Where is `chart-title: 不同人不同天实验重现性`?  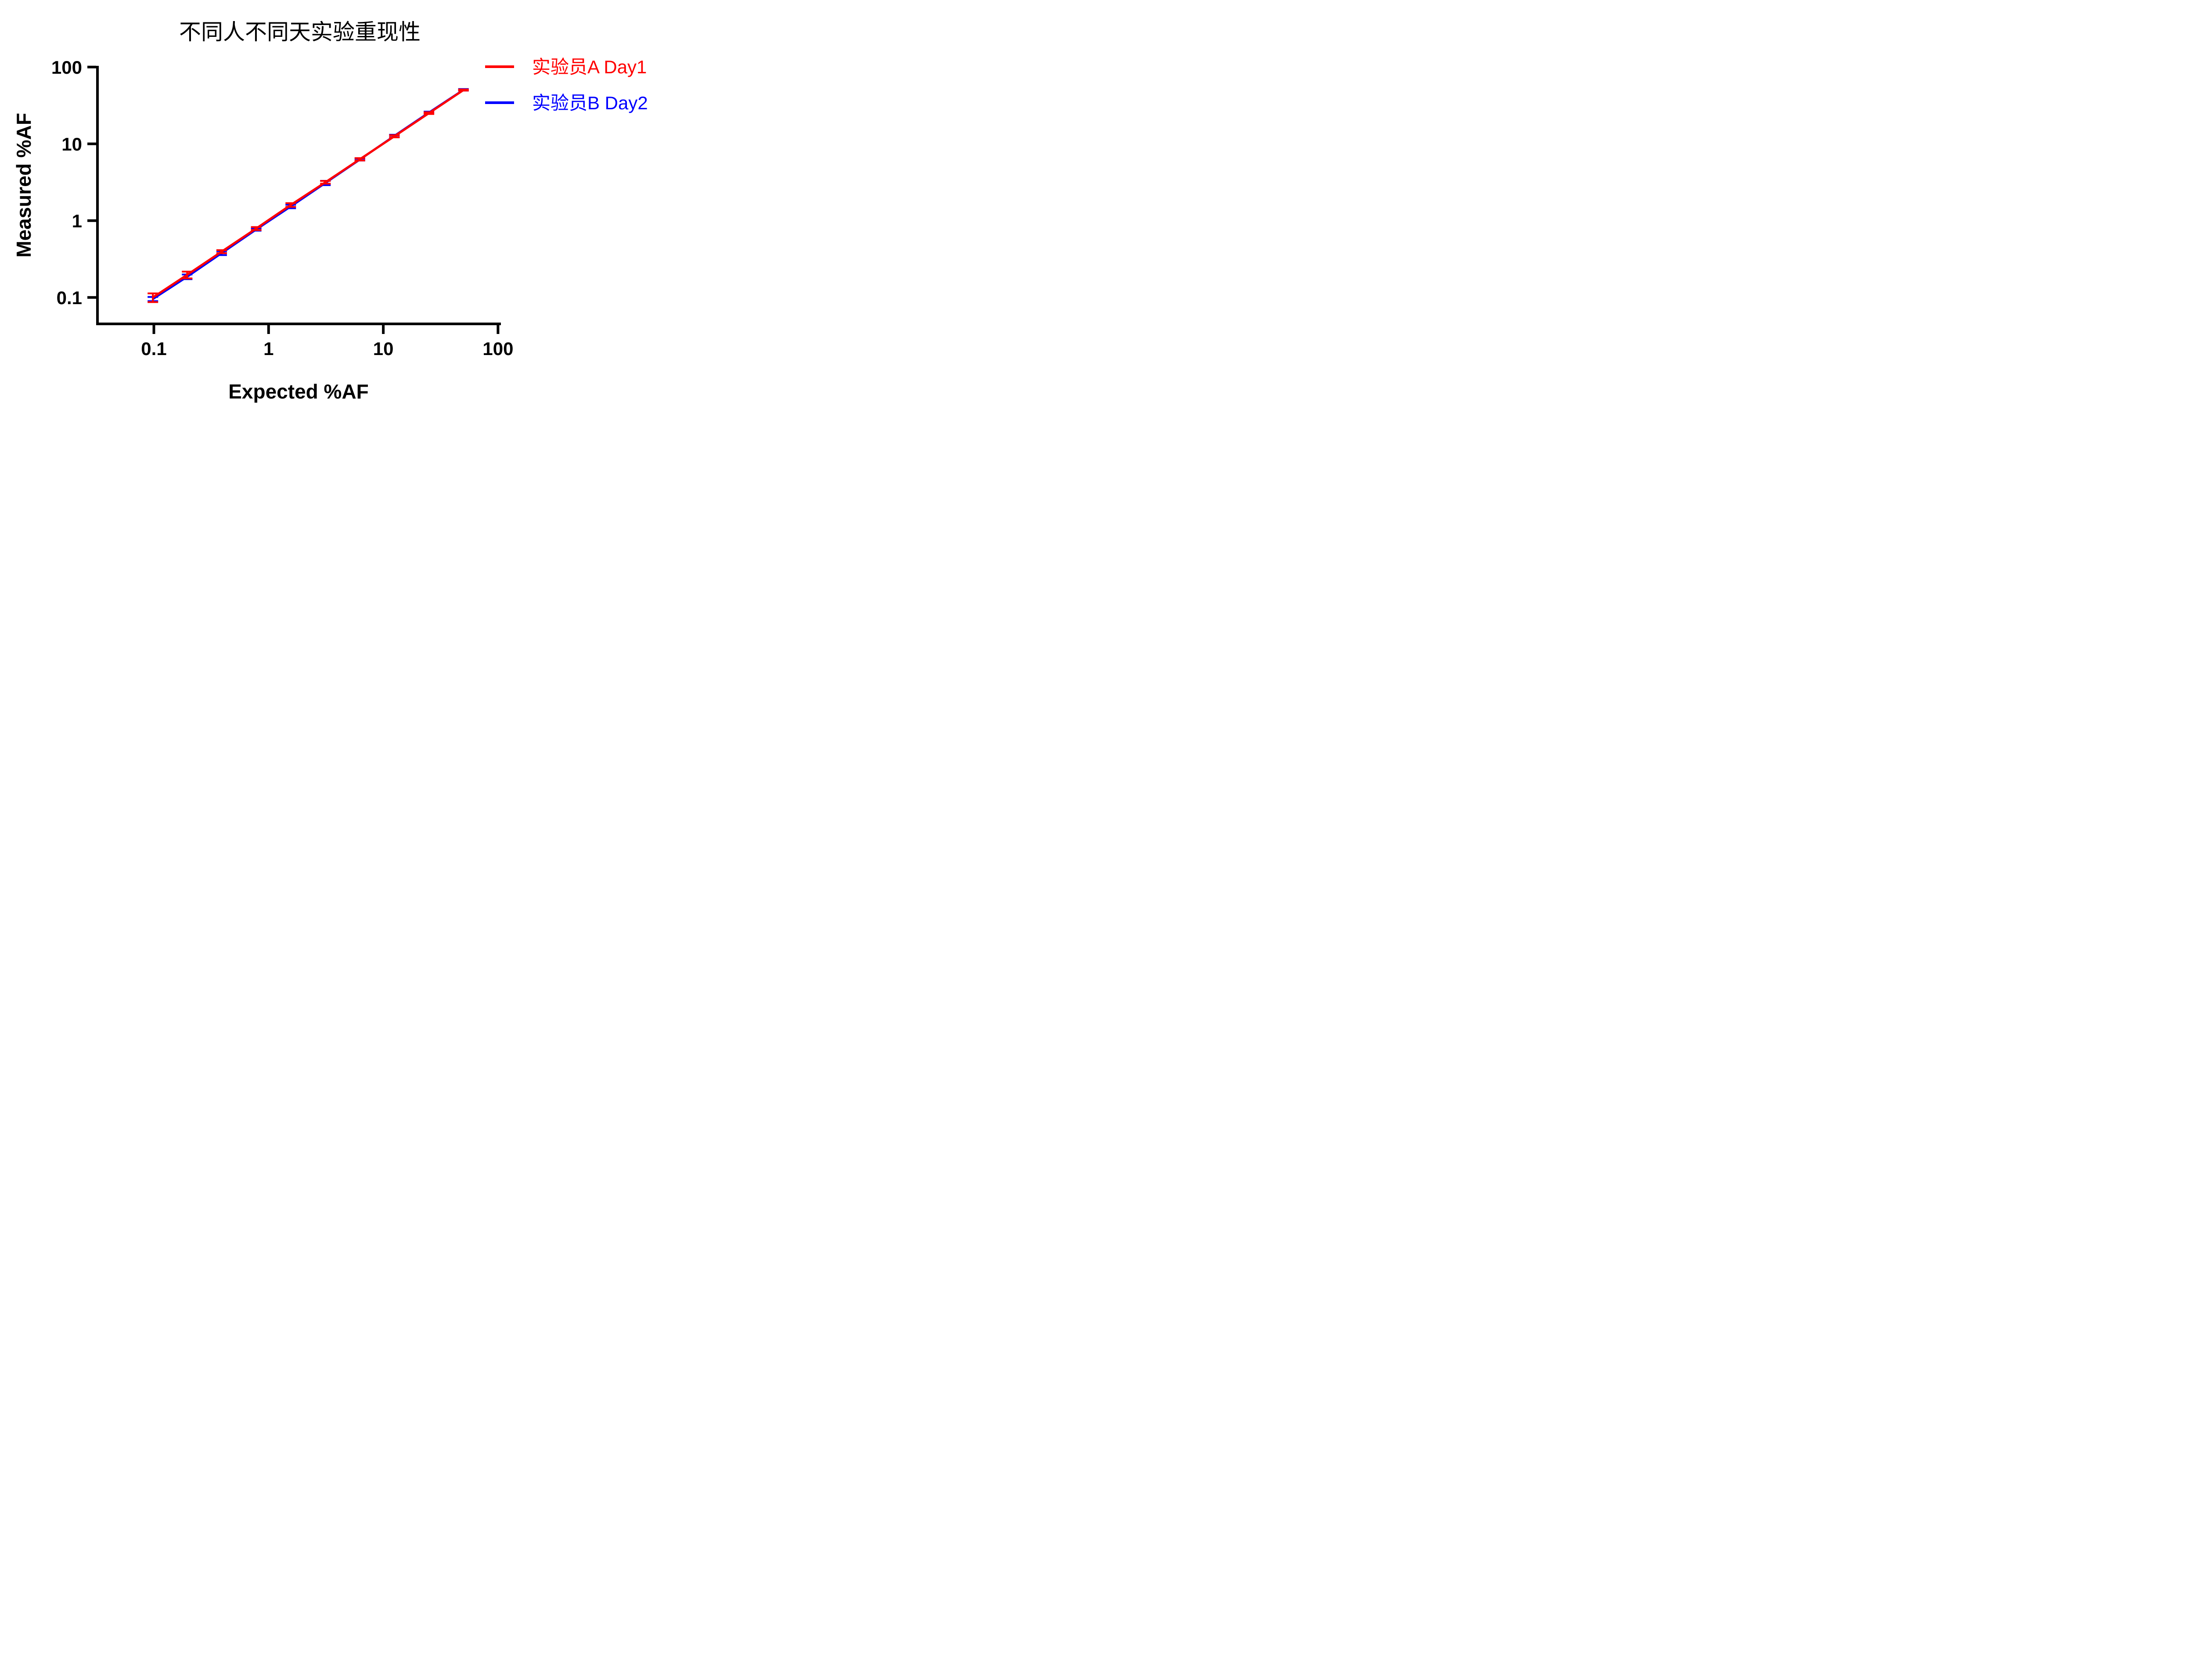 chart-title: 不同人不同天实验重现性 is located at coordinates (300, 32).